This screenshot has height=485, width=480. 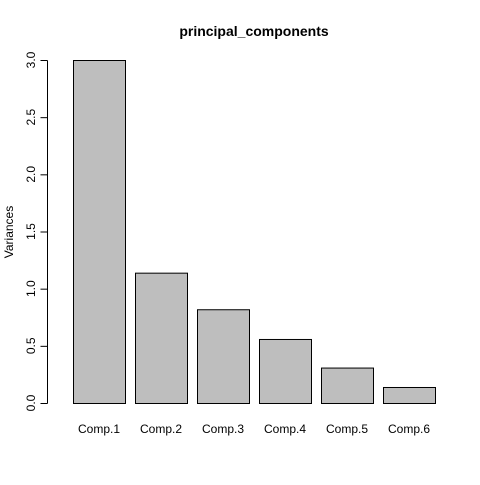 I want to click on y-axis-label: Variances, so click(x=9, y=232).